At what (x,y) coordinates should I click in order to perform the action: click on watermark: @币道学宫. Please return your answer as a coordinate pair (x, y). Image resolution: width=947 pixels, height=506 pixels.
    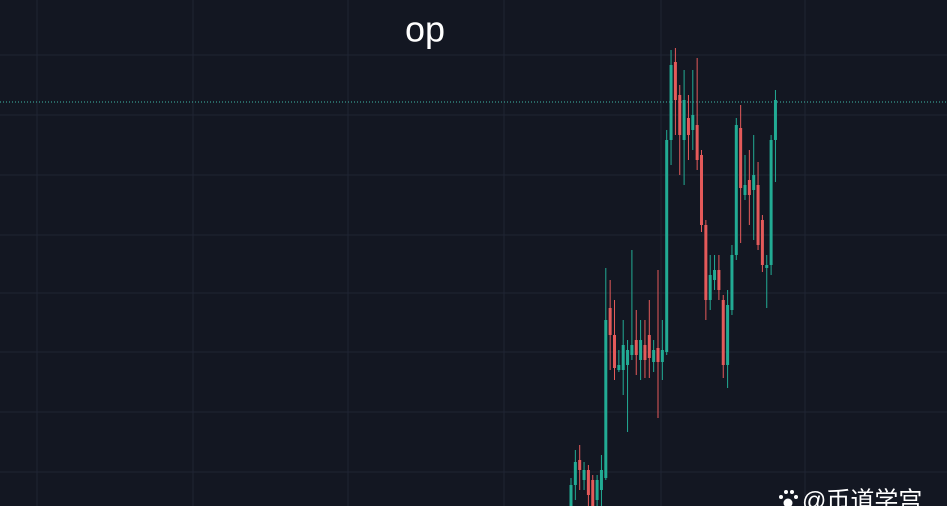
    Looking at the image, I should click on (862, 496).